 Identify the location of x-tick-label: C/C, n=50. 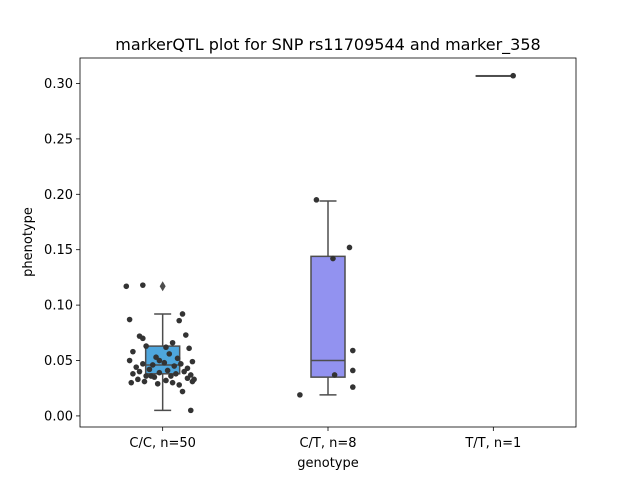
(162, 443).